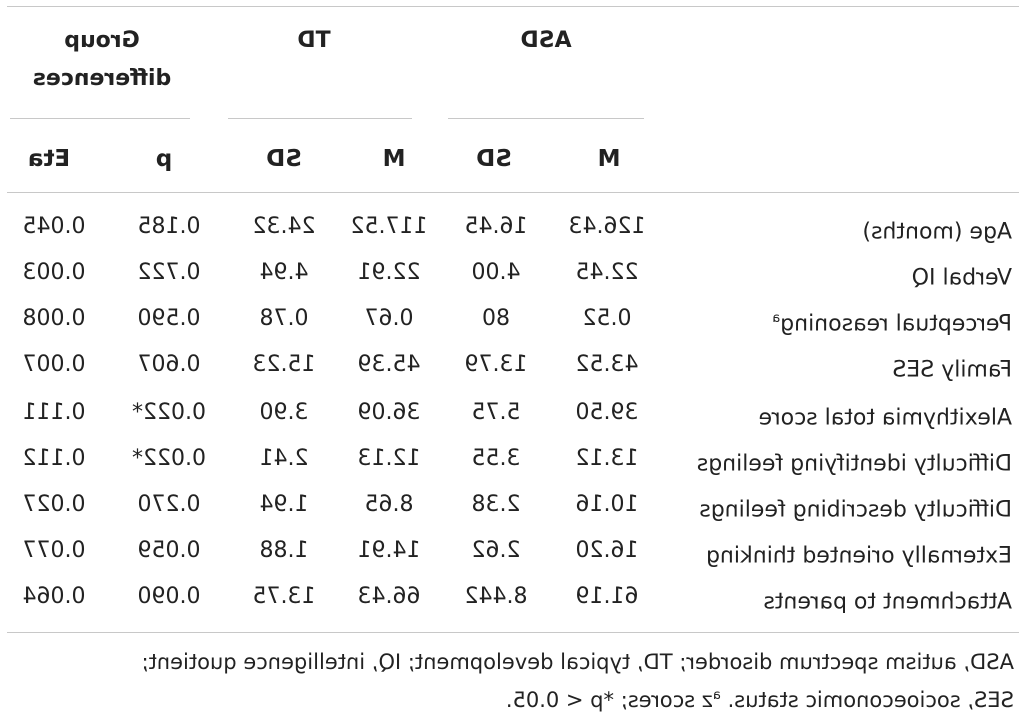  What do you see at coordinates (546, 40) in the screenshot?
I see `header-asd: ASD` at bounding box center [546, 40].